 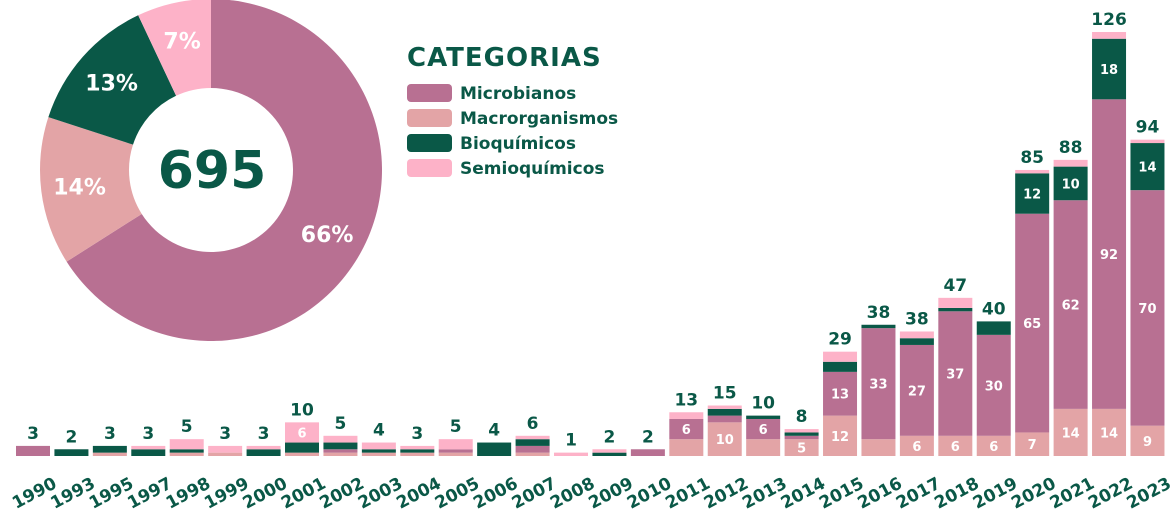 I want to click on bar-macrorganismos-2019, so click(x=993, y=445).